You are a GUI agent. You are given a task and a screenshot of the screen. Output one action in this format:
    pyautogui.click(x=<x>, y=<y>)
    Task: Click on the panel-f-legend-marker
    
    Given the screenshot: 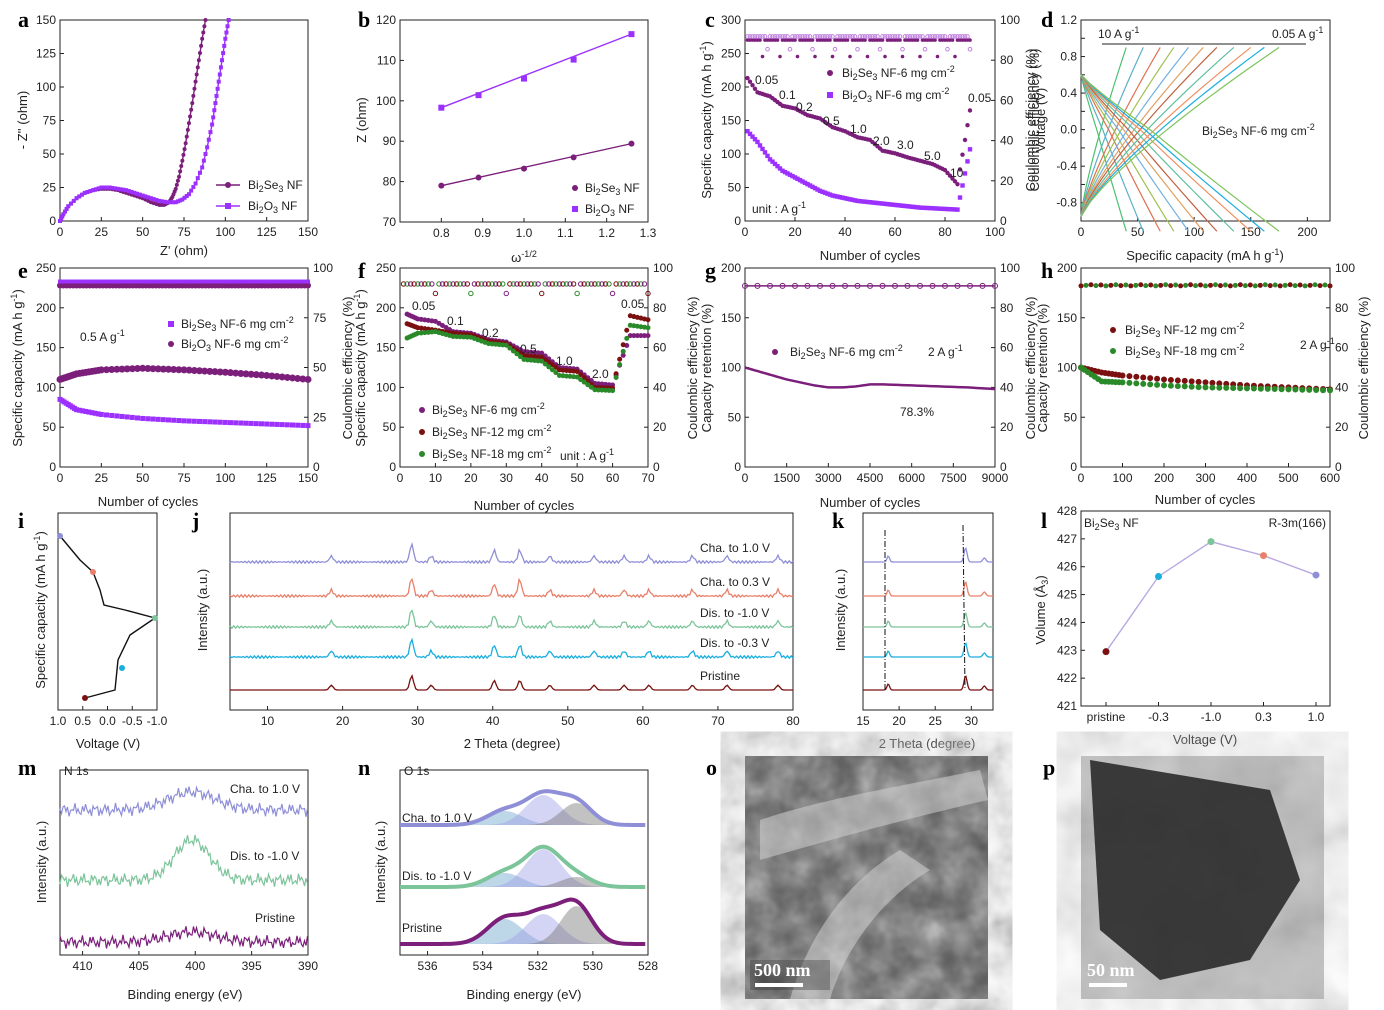 What is the action you would take?
    pyautogui.click(x=422, y=432)
    